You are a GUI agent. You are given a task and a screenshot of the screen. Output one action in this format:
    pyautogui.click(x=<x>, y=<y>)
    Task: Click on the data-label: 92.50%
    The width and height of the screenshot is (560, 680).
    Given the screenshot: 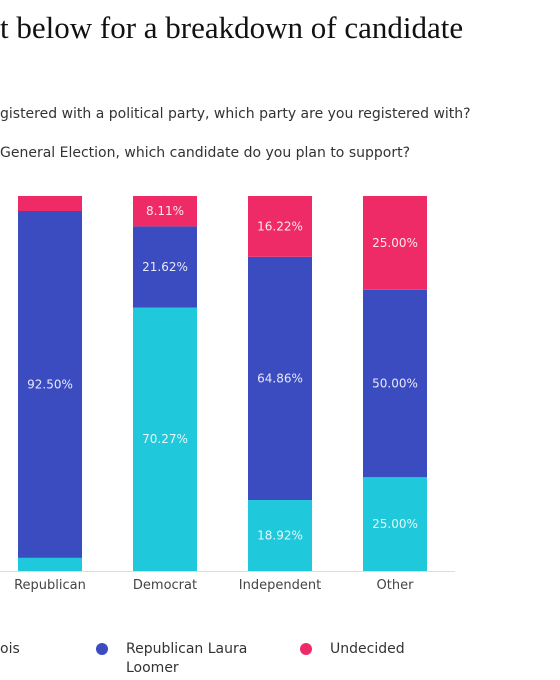 What is the action you would take?
    pyautogui.click(x=50, y=384)
    